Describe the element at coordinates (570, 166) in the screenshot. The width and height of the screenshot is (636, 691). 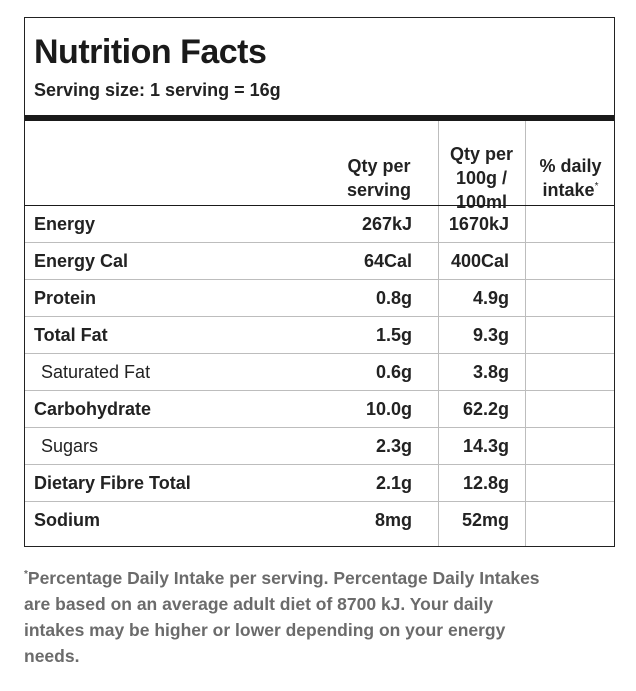
I see `header-daily-intake-line: % daily` at that location.